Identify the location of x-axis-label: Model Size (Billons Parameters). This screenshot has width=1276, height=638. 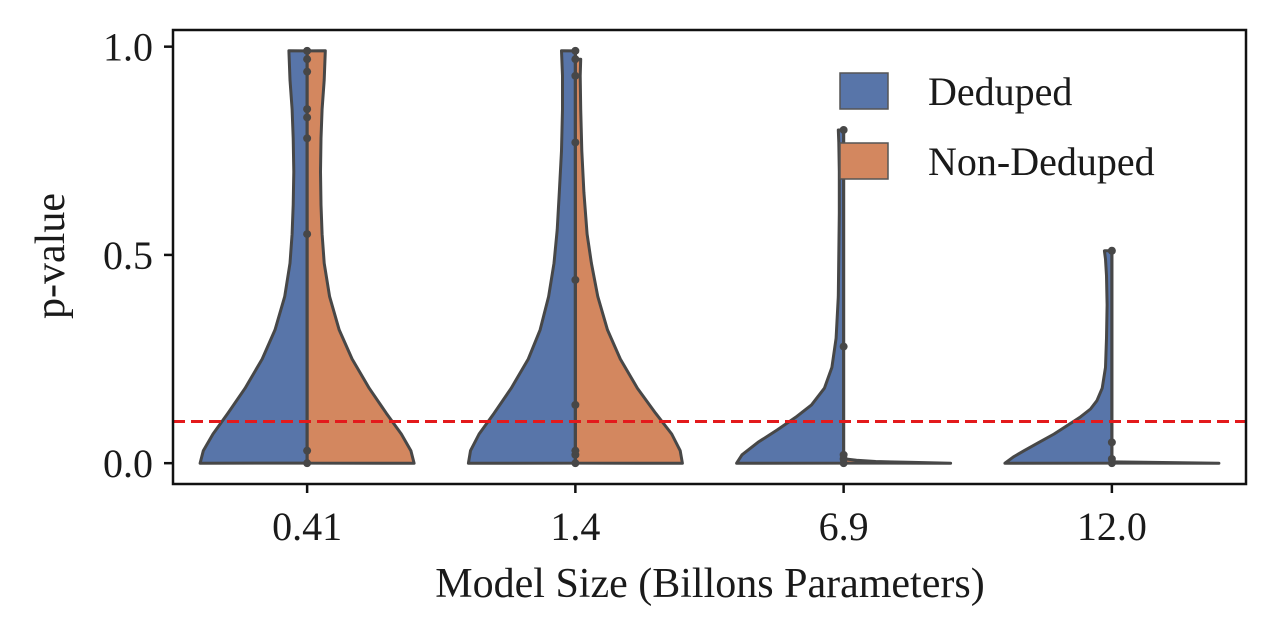
(709, 584).